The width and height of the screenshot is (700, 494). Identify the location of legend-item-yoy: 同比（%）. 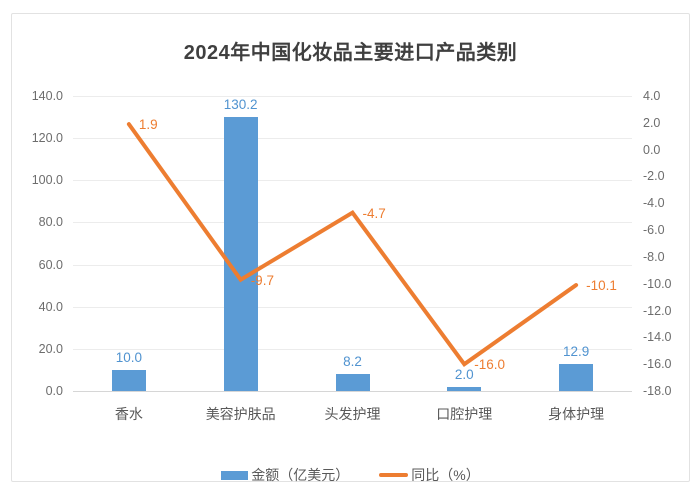
(429, 475).